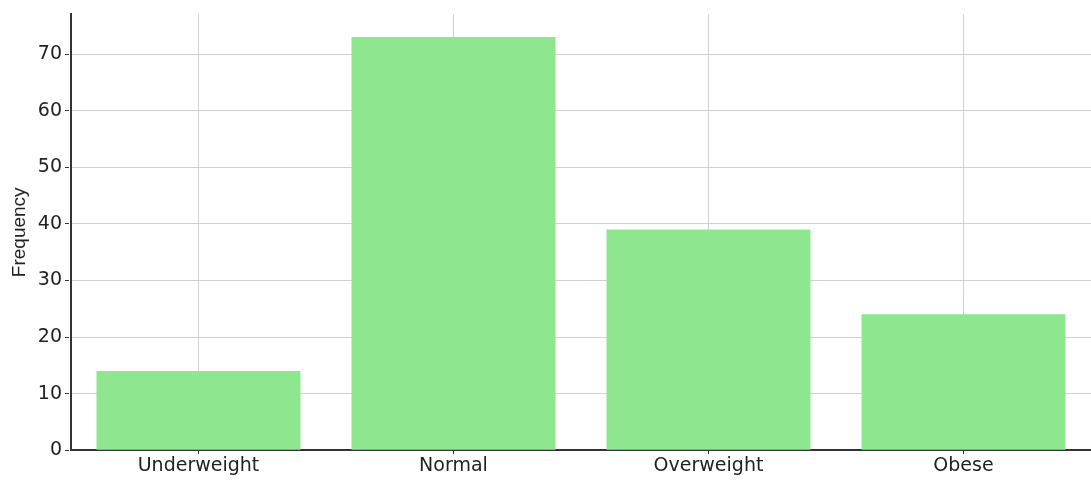  I want to click on x-tick-label: Underweight, so click(198, 463).